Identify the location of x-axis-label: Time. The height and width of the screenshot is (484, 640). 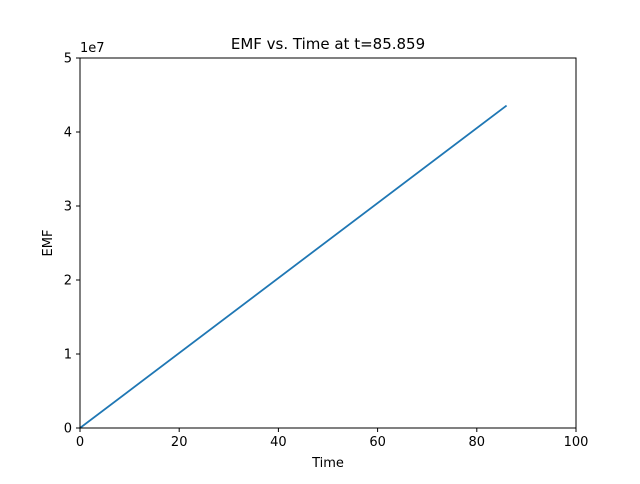
(327, 463).